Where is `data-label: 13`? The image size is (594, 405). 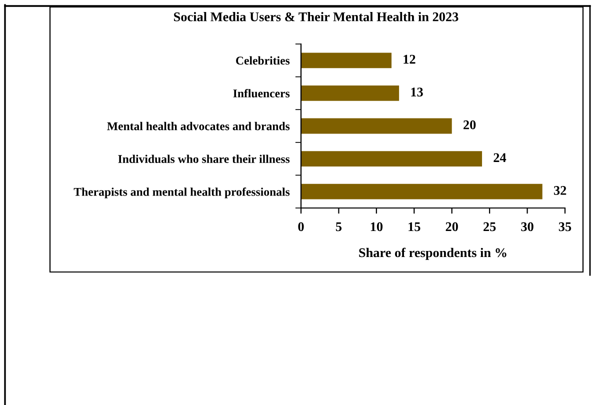
data-label: 13 is located at coordinates (417, 92).